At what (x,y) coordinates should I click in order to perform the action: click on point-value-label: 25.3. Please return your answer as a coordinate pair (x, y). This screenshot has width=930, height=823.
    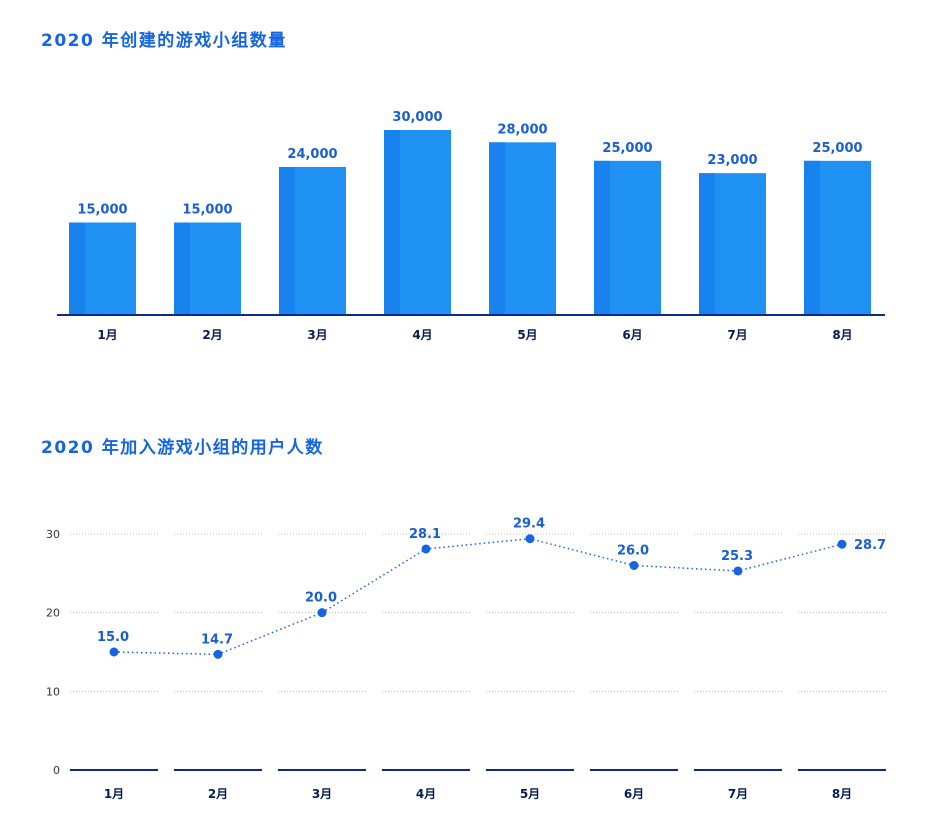
    Looking at the image, I should click on (737, 556).